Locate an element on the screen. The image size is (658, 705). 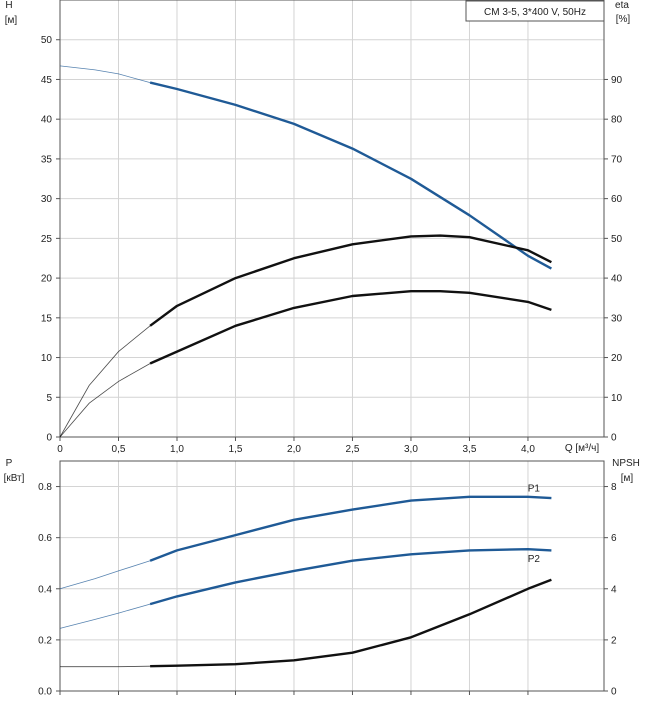
p1-label: P1 is located at coordinates (534, 489).